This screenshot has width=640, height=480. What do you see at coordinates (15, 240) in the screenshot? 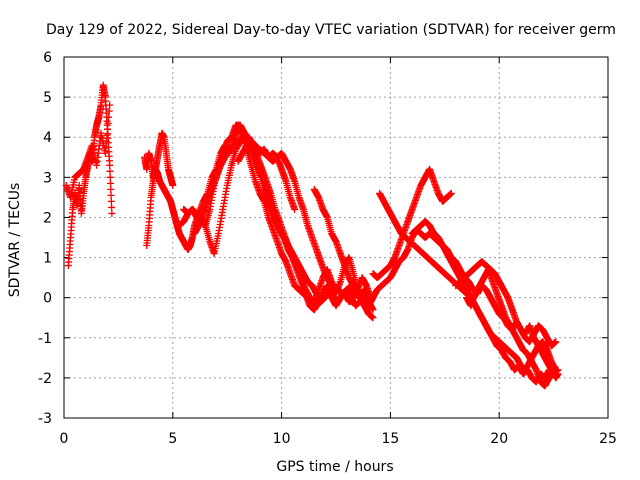
I see `y-axis-label: SDTVAR / TECUs` at bounding box center [15, 240].